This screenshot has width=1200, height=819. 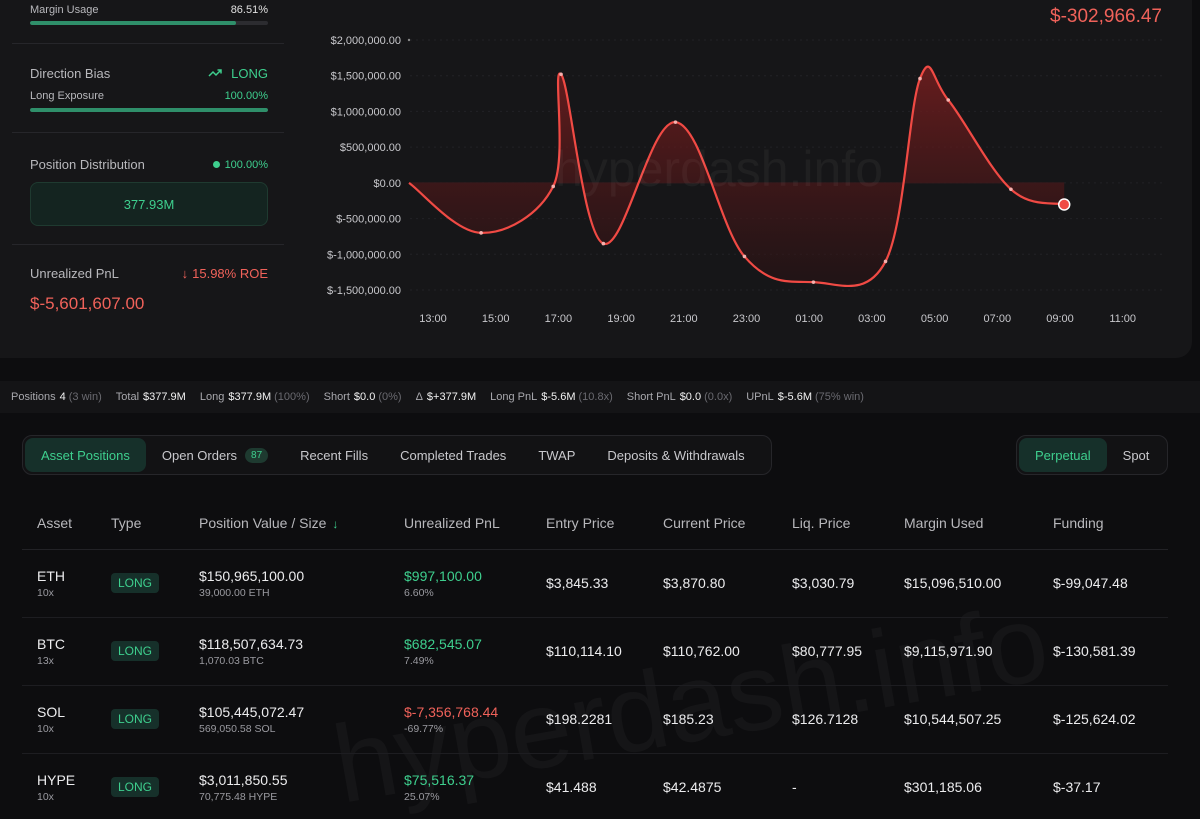 What do you see at coordinates (747, 319) in the screenshot?
I see `x-tick-label: 23:00` at bounding box center [747, 319].